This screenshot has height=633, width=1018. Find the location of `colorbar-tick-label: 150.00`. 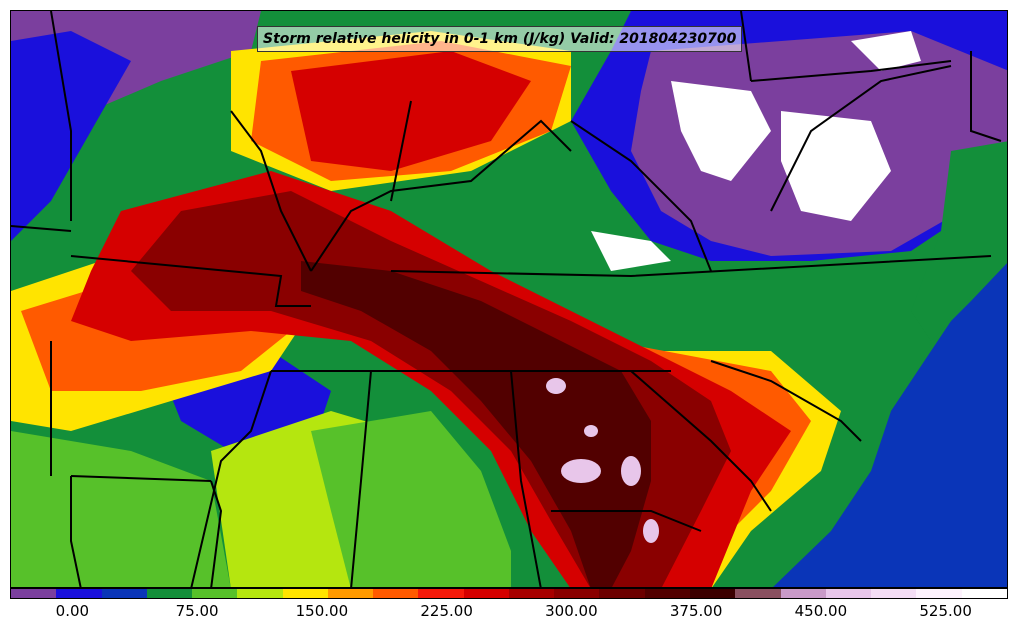

colorbar-tick-label: 150.00 is located at coordinates (322, 611).